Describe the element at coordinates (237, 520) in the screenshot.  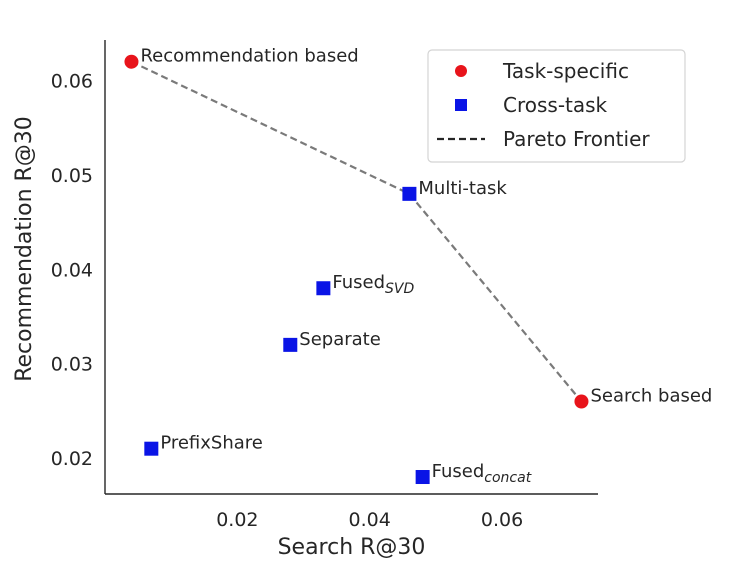
I see `x-tick-label: 0.02` at that location.